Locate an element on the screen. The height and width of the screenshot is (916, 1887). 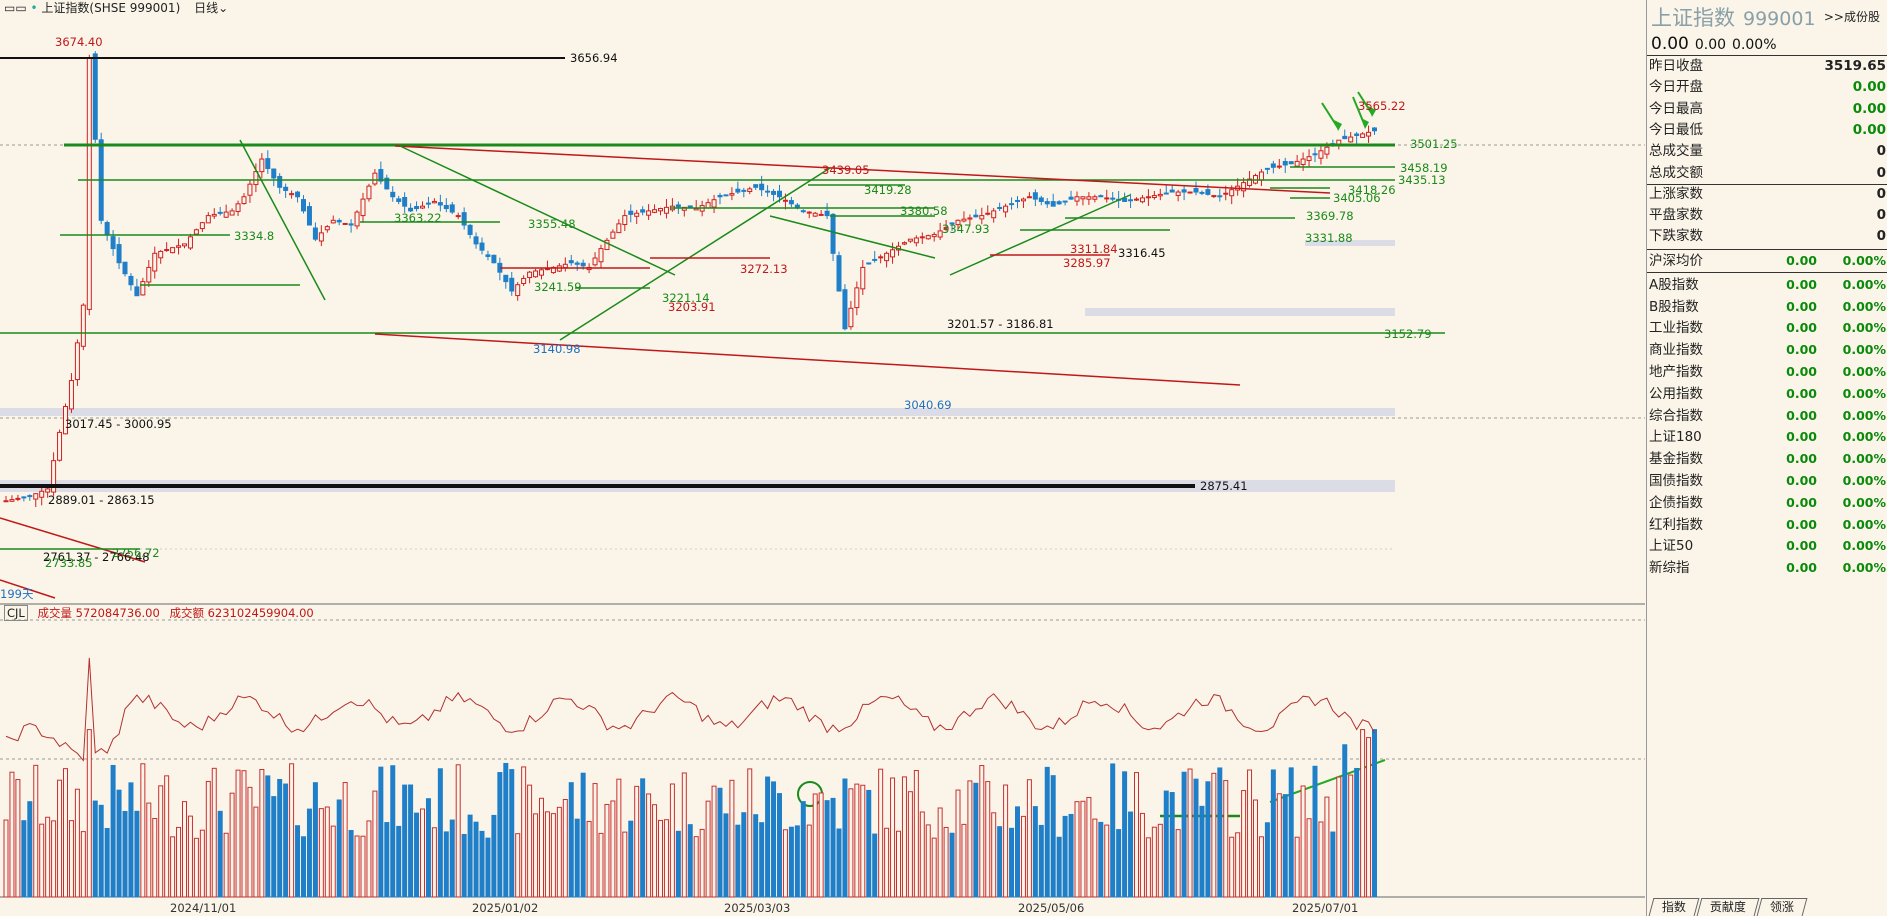
price-label: 3285.97 is located at coordinates (1087, 263).